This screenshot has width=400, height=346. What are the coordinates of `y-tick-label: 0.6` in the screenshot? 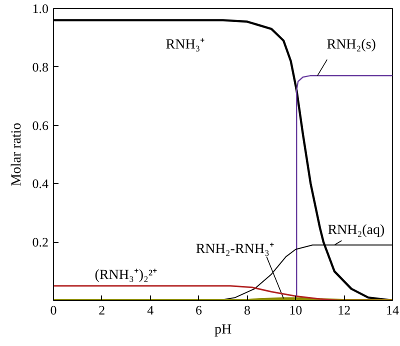 It's located at (40, 125).